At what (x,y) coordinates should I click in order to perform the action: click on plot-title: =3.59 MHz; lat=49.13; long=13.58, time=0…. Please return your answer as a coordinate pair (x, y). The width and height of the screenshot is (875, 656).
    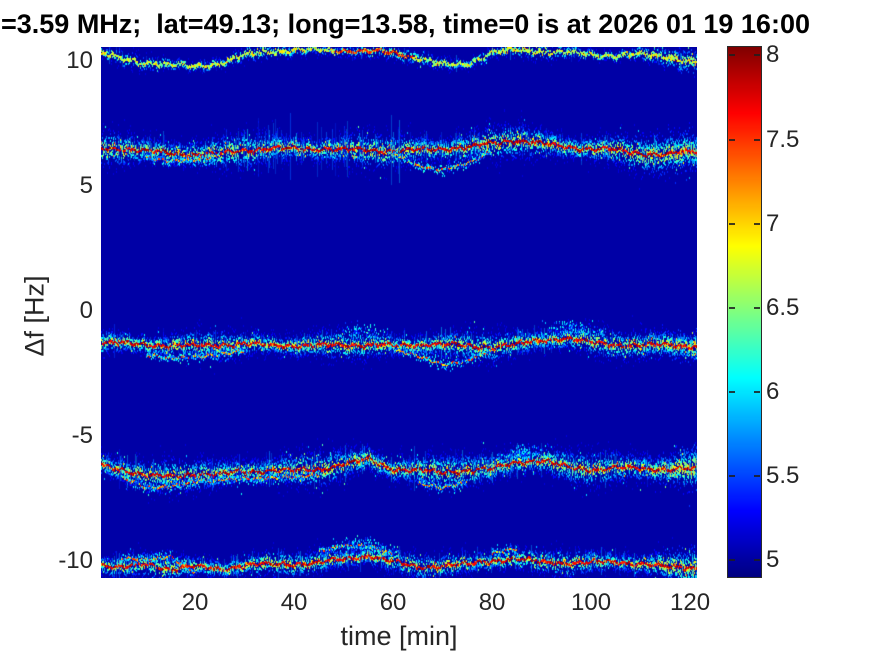
    Looking at the image, I should click on (405, 24).